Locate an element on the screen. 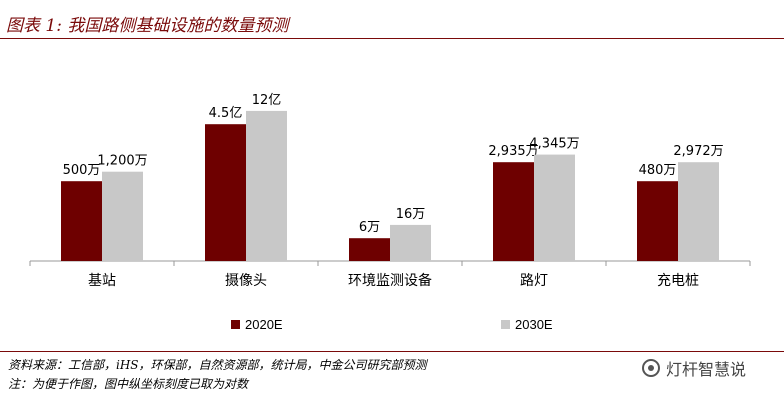 The height and width of the screenshot is (400, 784). wechat-icon is located at coordinates (651, 368).